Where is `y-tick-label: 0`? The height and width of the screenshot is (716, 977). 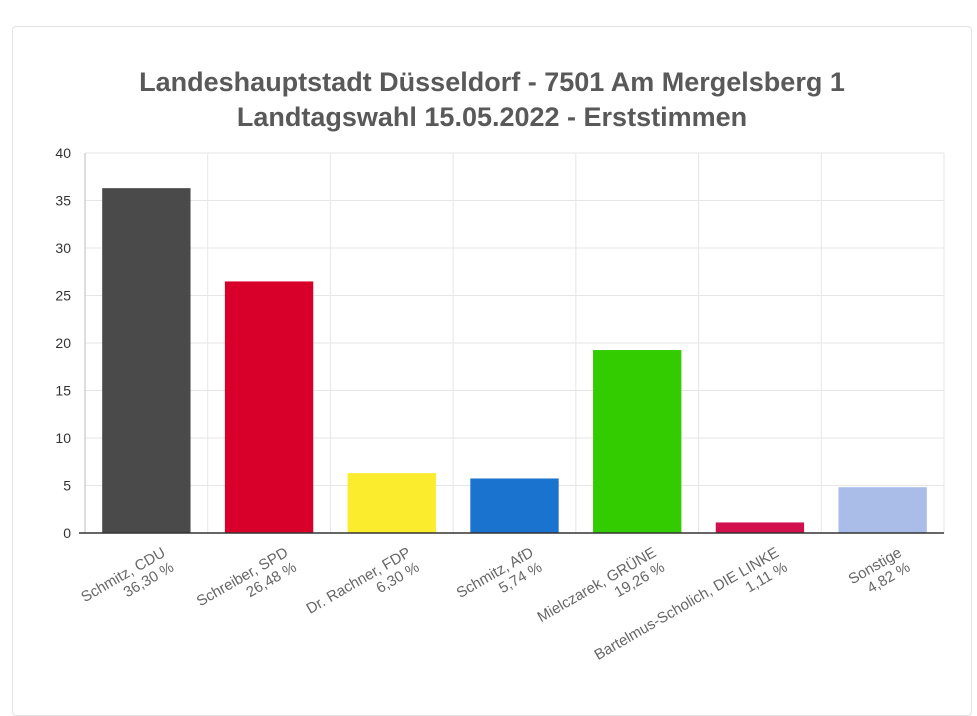
y-tick-label: 0 is located at coordinates (67, 533).